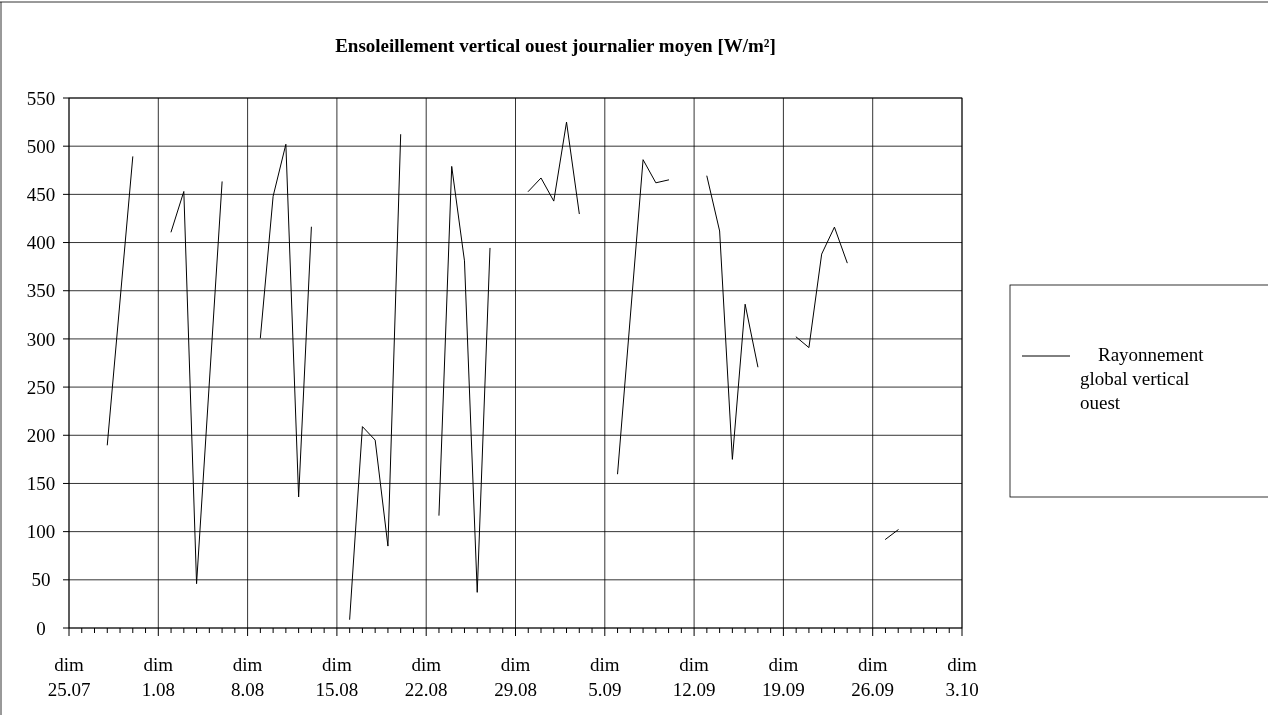 This screenshot has width=1268, height=715. What do you see at coordinates (515, 677) in the screenshot?
I see `x-tick-label: dim 29.08` at bounding box center [515, 677].